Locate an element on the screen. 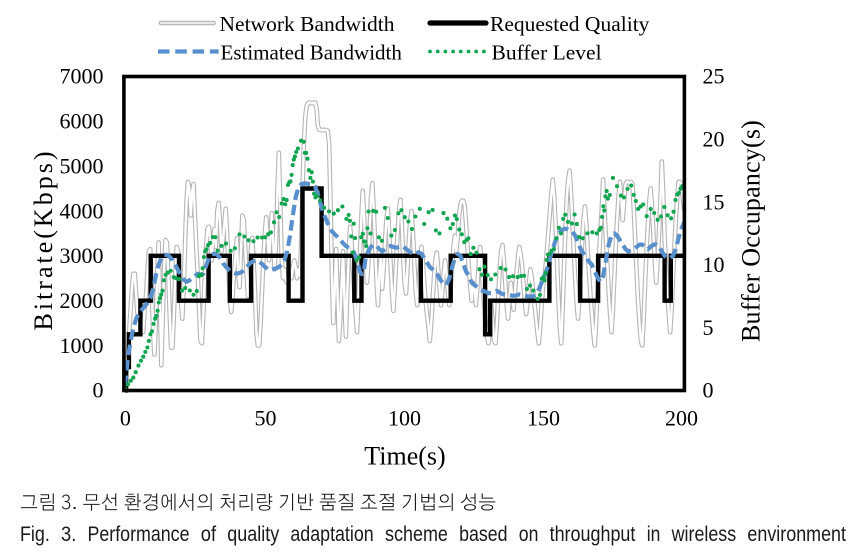  svg-text: of is located at coordinates (208, 534).